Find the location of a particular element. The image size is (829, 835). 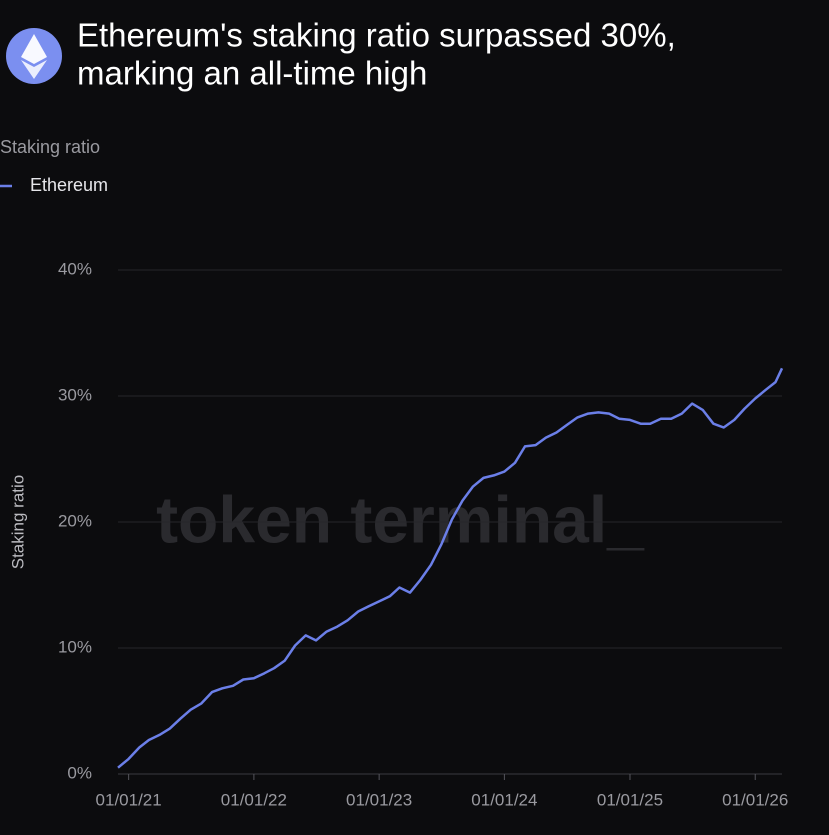

y-tick-label: 0% is located at coordinates (79, 772).